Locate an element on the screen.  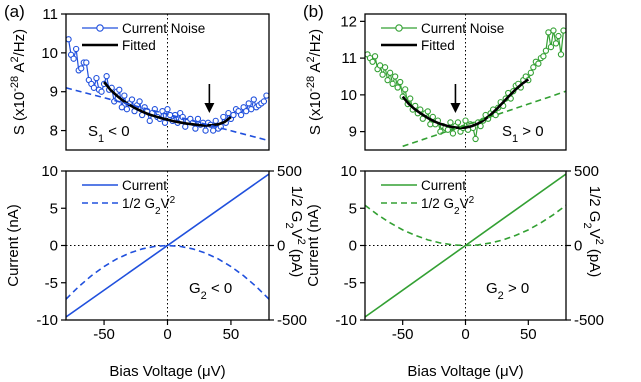
x-tick-label: 50 is located at coordinates (528, 334).